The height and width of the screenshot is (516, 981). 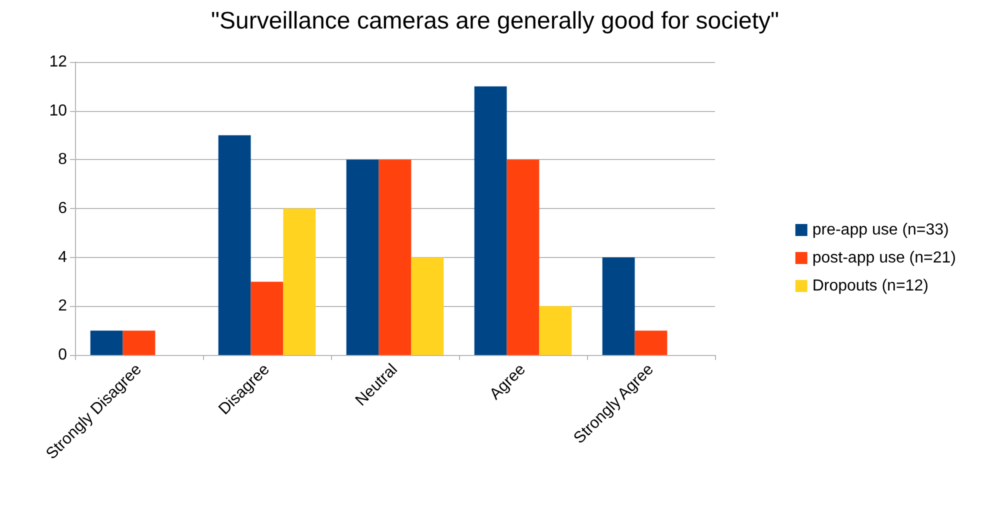 I want to click on y-tick-label: 0, so click(x=63, y=355).